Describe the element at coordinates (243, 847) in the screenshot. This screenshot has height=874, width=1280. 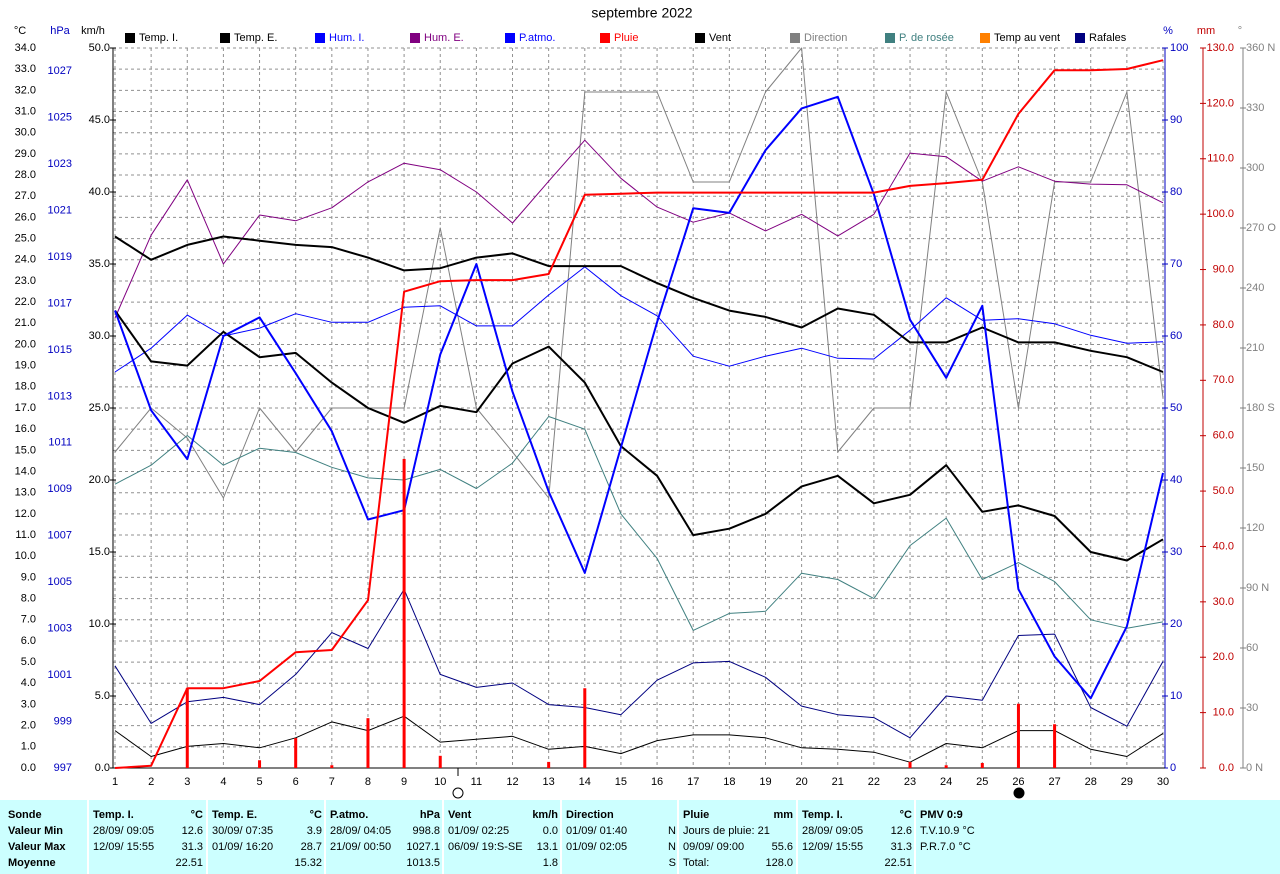
I see `cell-left: 01/09/ 16:20` at that location.